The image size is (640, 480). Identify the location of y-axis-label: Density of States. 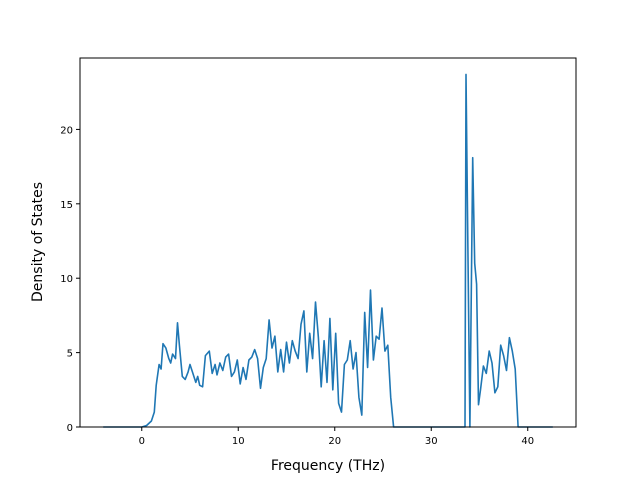
(38, 242).